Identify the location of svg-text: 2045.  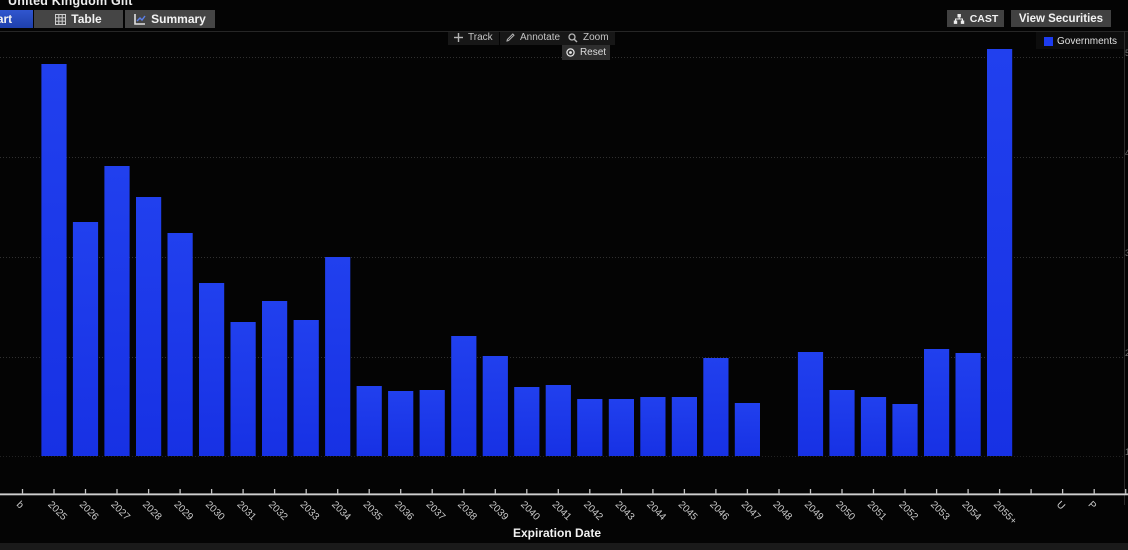
(688, 511).